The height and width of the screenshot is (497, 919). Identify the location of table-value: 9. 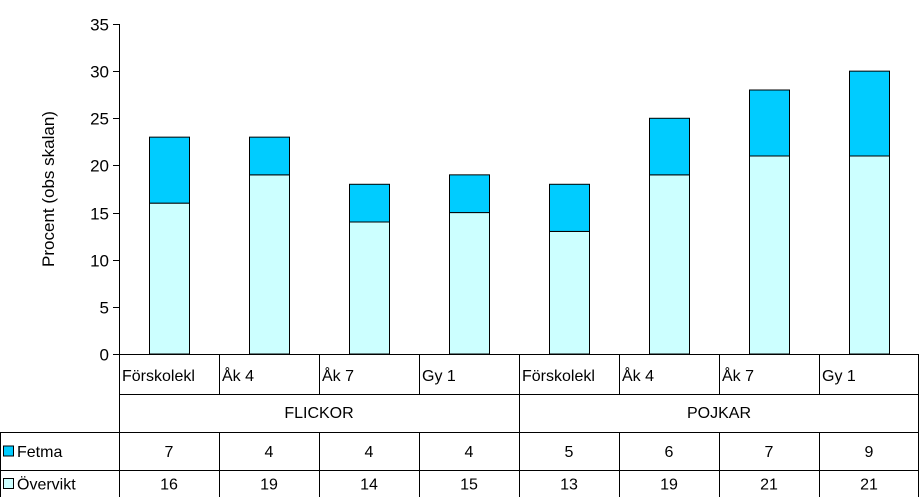
(869, 452).